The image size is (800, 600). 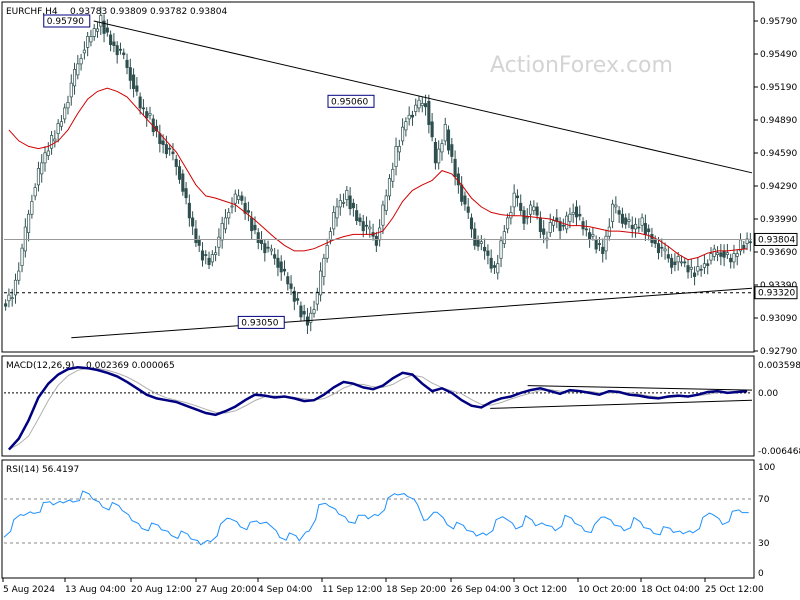 What do you see at coordinates (778, 88) in the screenshot?
I see `price-tick-label: 0.95190` at bounding box center [778, 88].